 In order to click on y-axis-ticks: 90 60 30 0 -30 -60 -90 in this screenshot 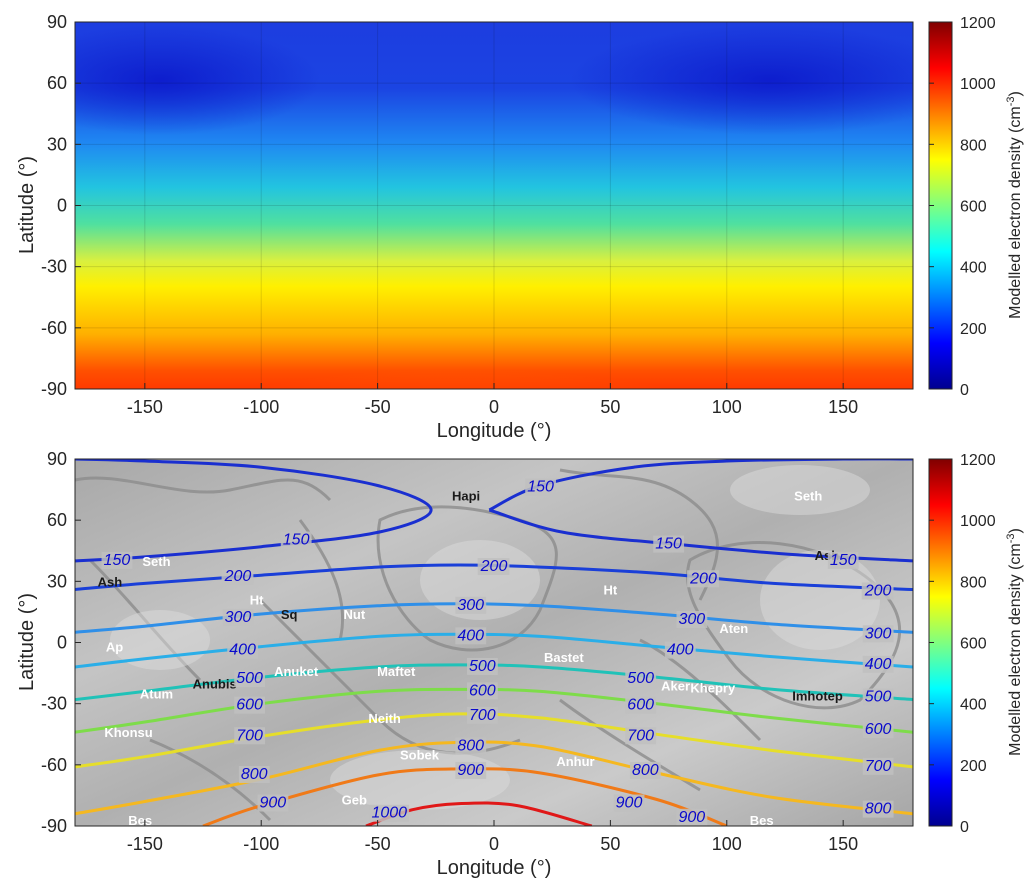, I will do `click(61, 642)`.